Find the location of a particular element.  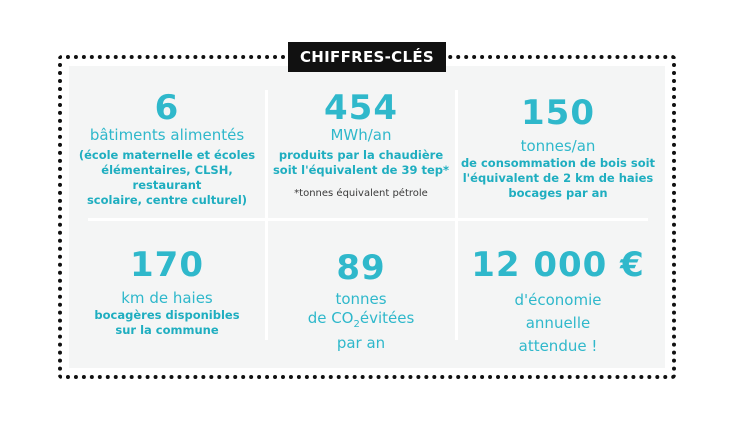

stat-value: 89 is located at coordinates (361, 268).